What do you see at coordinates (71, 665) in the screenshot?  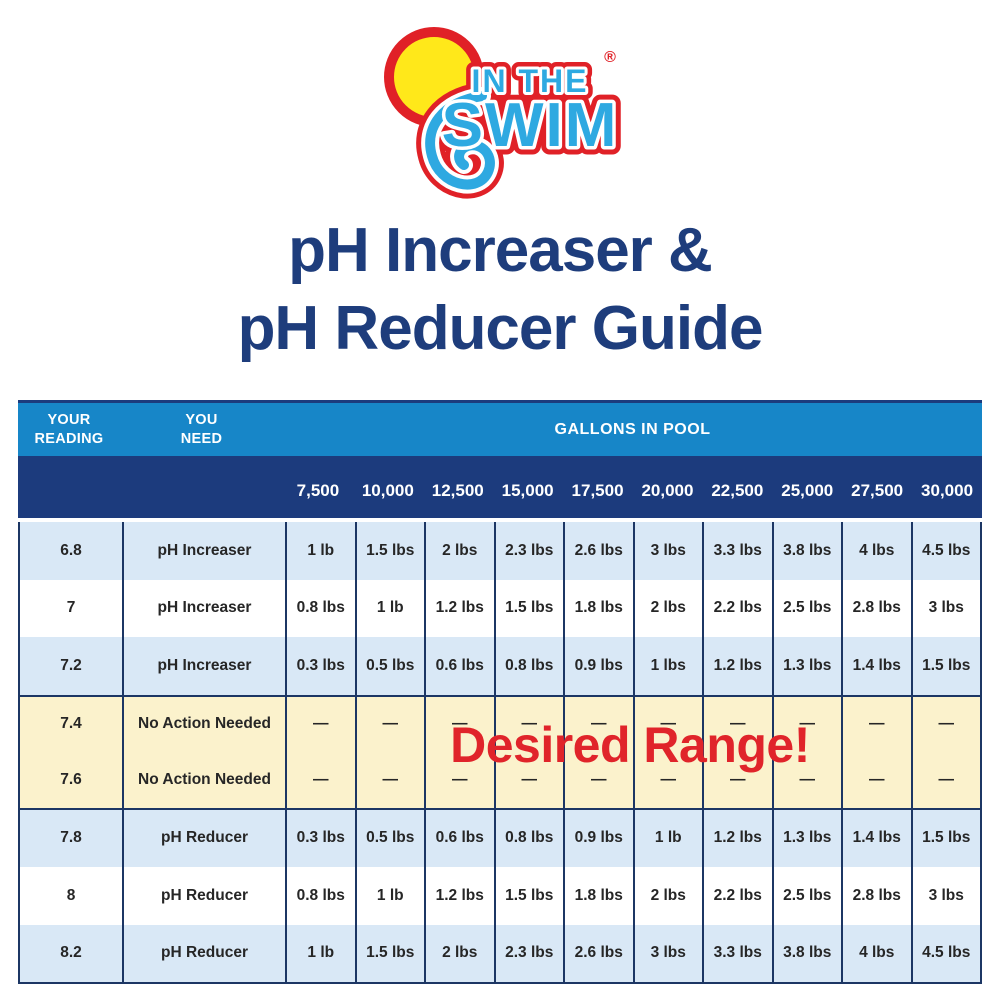 I see `reading-cell: 7.2` at bounding box center [71, 665].